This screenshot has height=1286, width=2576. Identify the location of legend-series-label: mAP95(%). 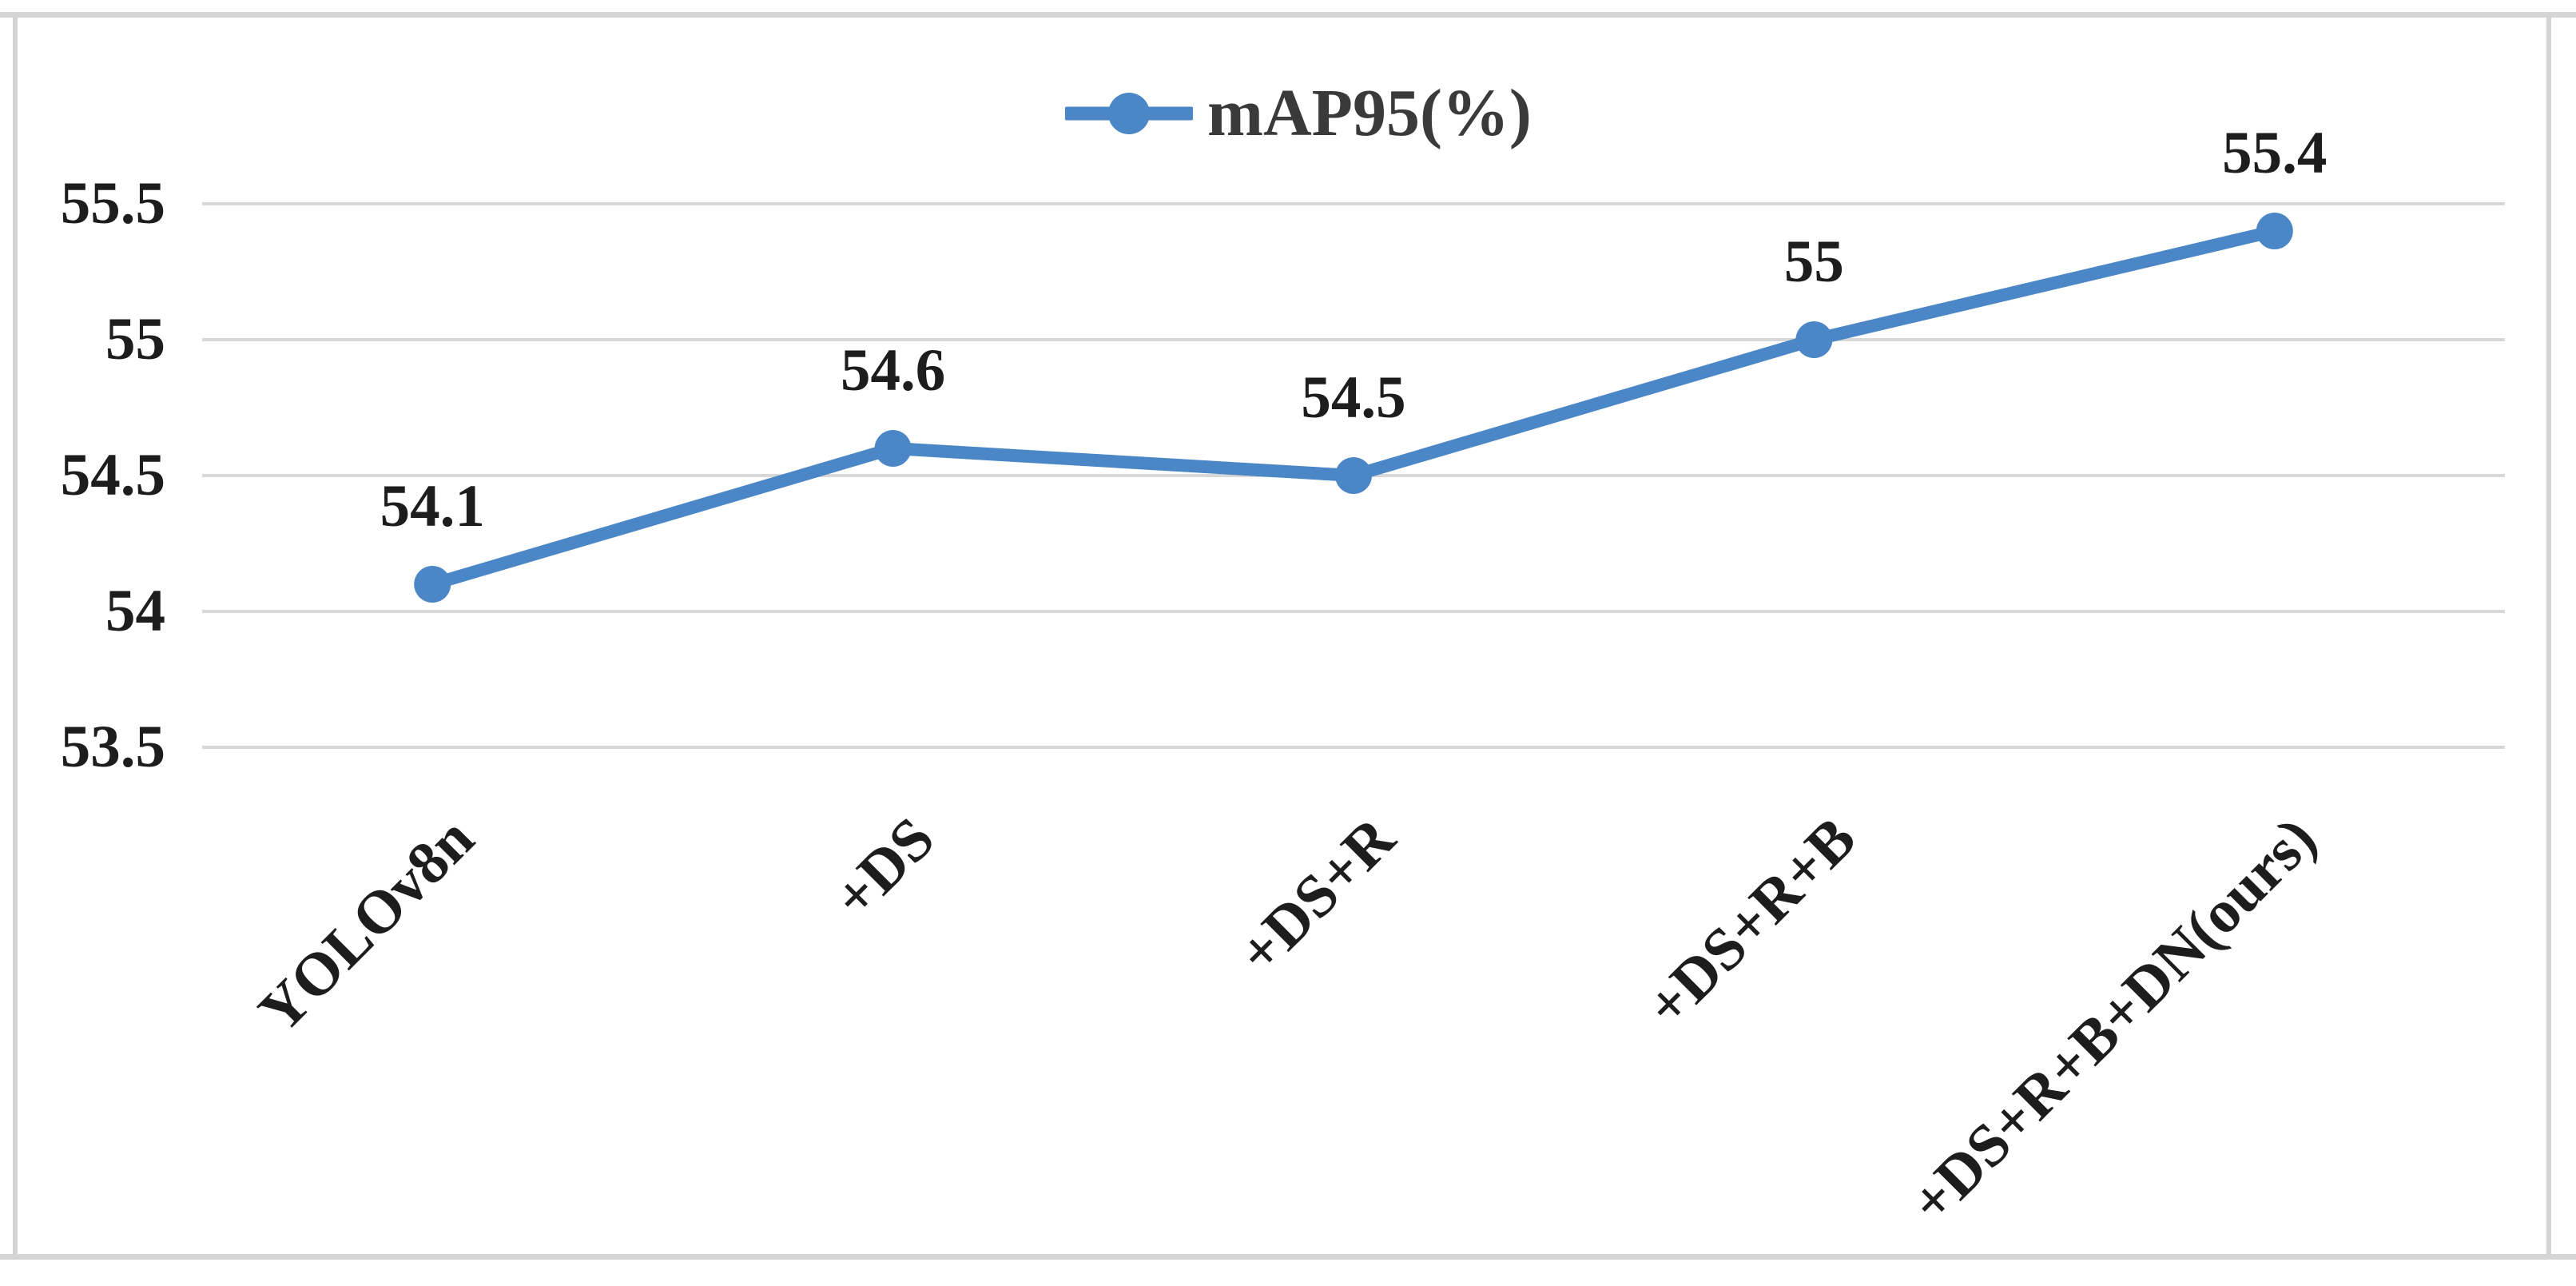
(1369, 113).